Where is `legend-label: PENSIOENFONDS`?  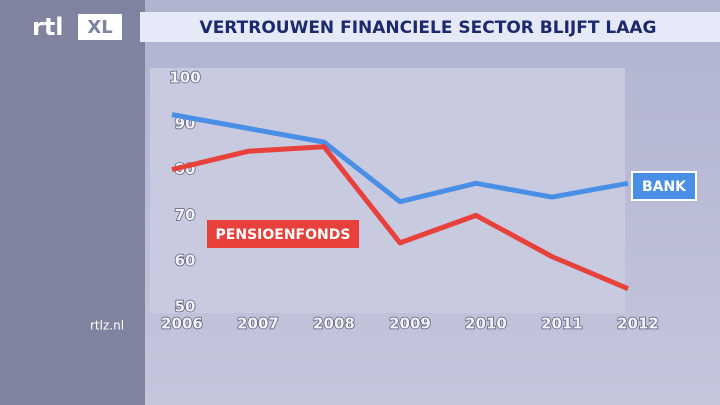 legend-label: PENSIOENFONDS is located at coordinates (283, 235).